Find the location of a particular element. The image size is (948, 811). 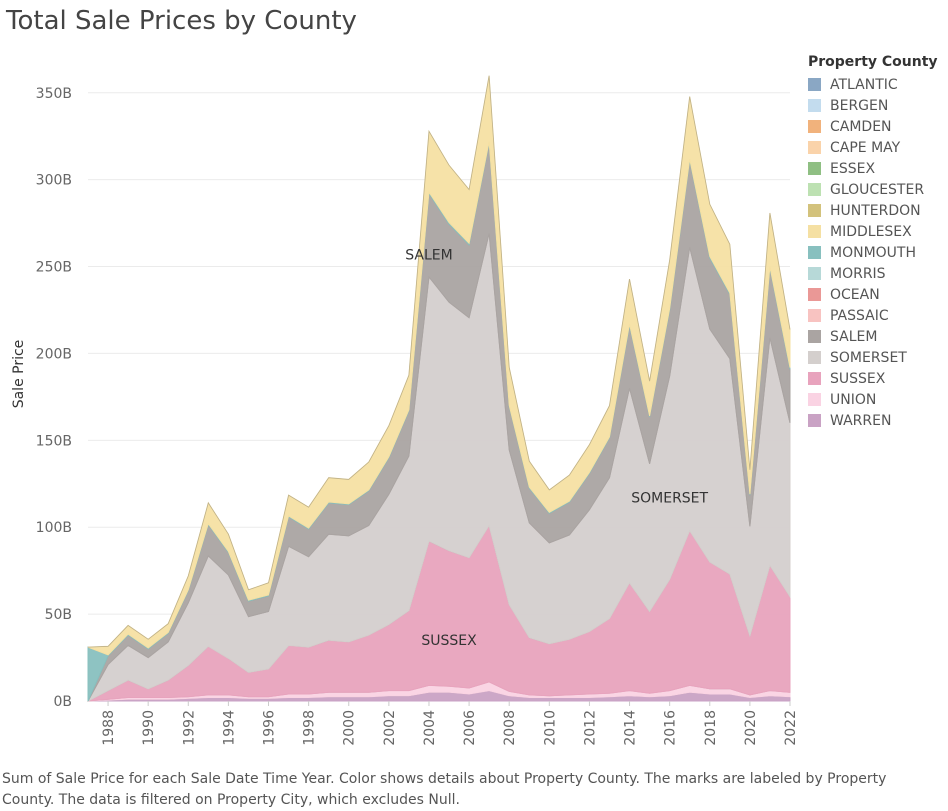

legend-label: UNION is located at coordinates (853, 399).